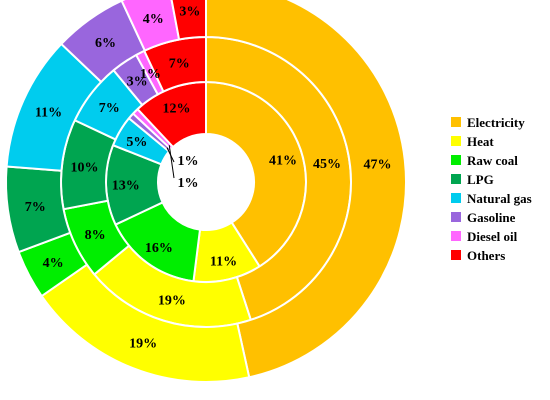 The width and height of the screenshot is (550, 400). I want to click on middle-ring-label-raw-coal: 8%, so click(95, 235).